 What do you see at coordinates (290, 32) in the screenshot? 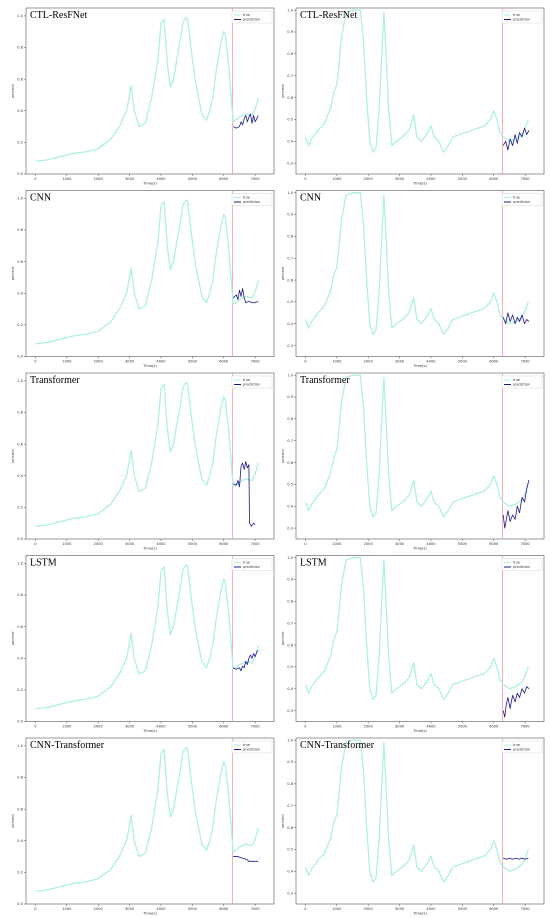
I see `y-tick-label: 0.9` at bounding box center [290, 32].